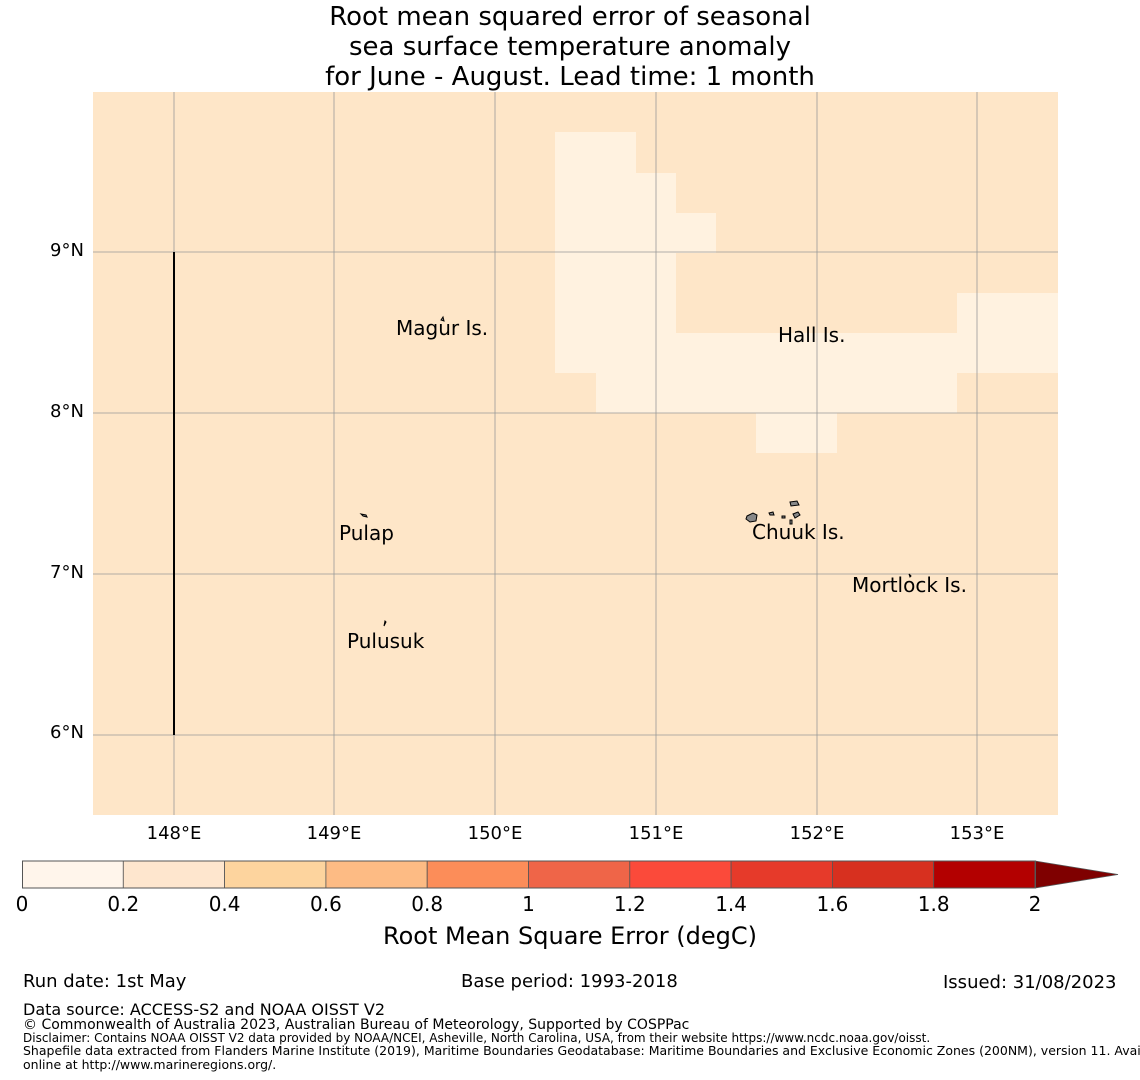 This screenshot has height=1080, width=1140. Describe the element at coordinates (366, 533) in the screenshot. I see `place-pulap: Pulap` at that location.